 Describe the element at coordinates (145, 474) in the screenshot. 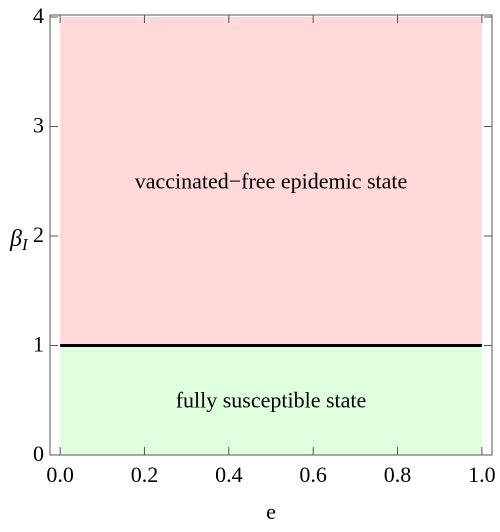

I see `x-tick-label: 0.2` at that location.